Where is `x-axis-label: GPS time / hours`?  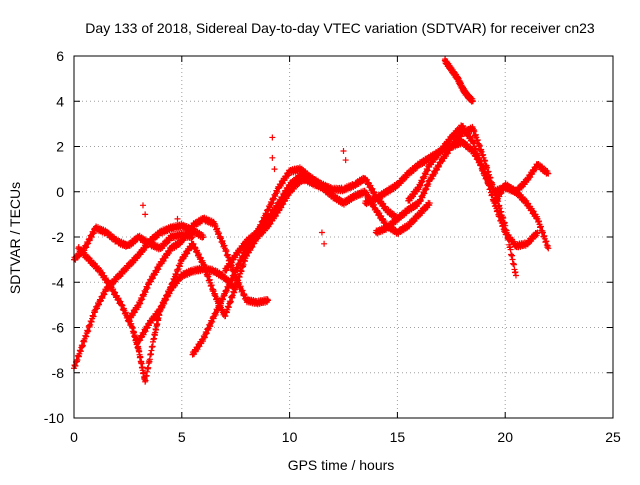 x-axis-label: GPS time / hours is located at coordinates (341, 465).